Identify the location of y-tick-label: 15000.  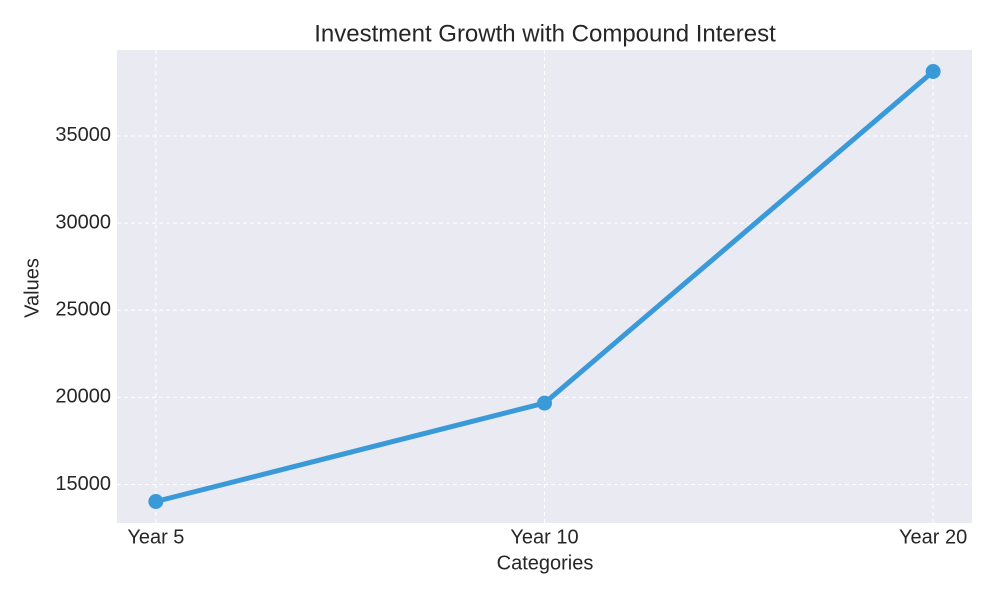
(83, 484).